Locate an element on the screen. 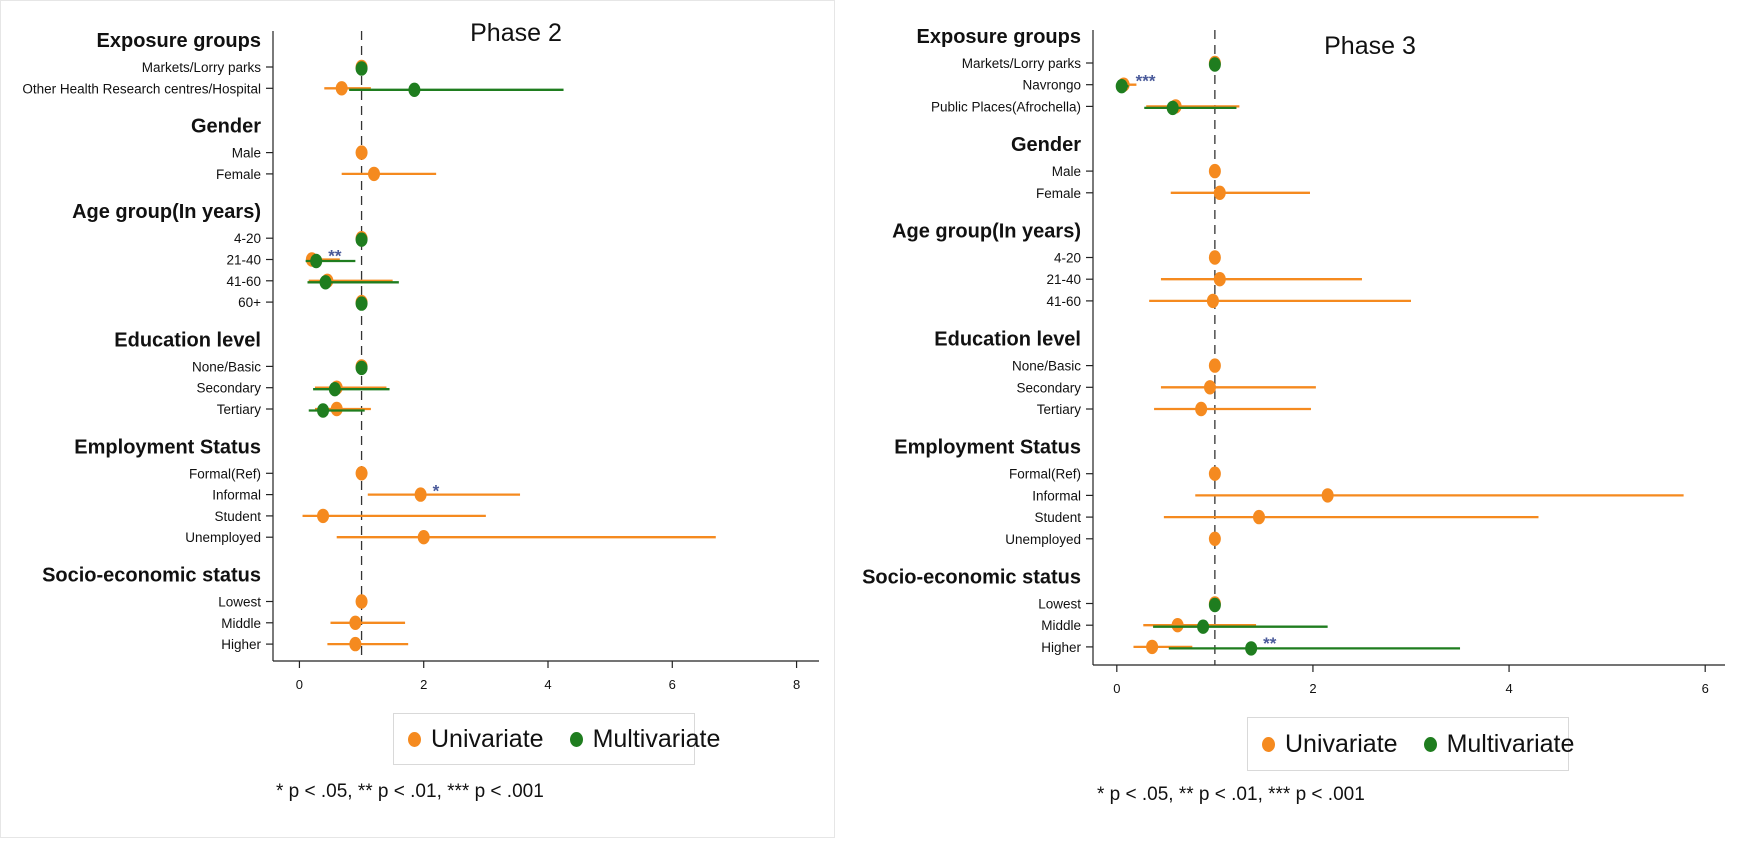  phase-3-footnote: * p < .05, ** p < .01, *** p < .001 is located at coordinates (1231, 794).